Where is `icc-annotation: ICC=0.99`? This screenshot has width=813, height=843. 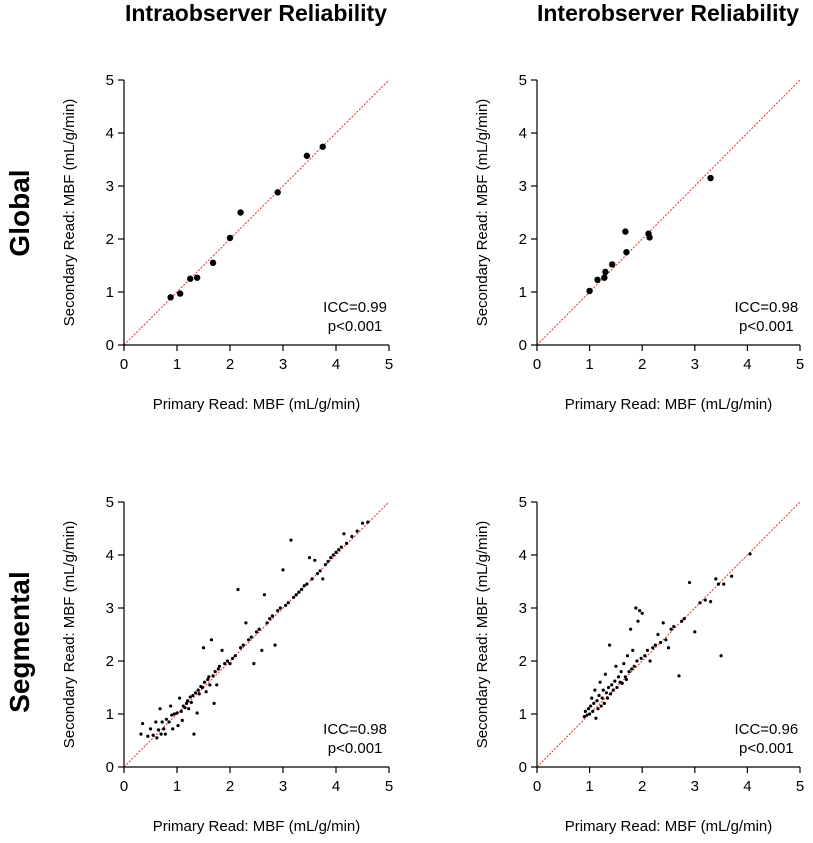 icc-annotation: ICC=0.99 is located at coordinates (355, 307).